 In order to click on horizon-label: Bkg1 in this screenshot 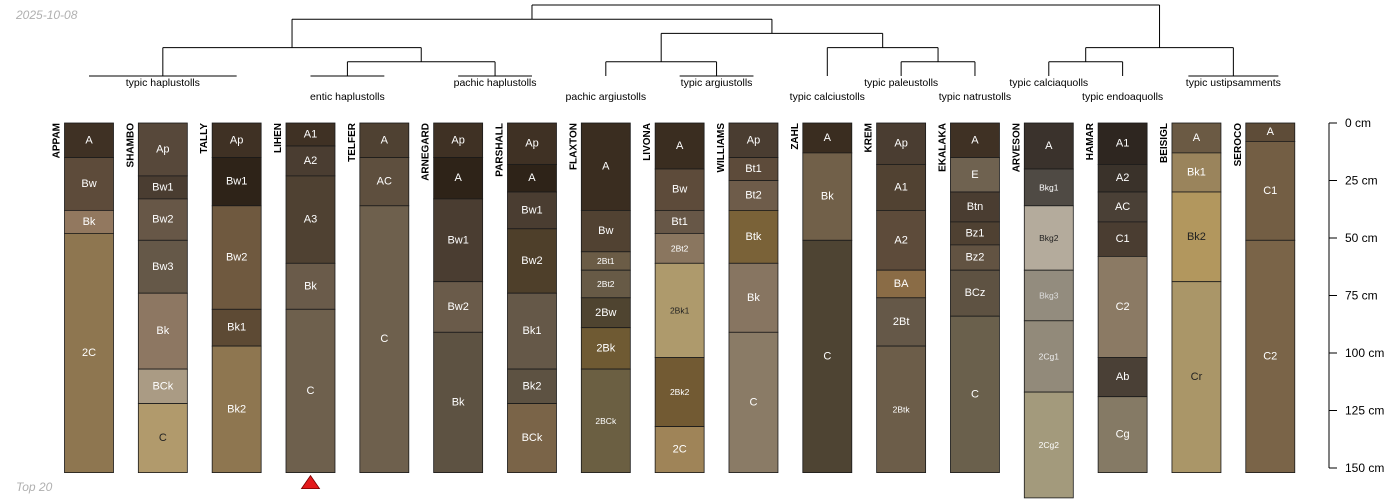, I will do `click(1049, 187)`.